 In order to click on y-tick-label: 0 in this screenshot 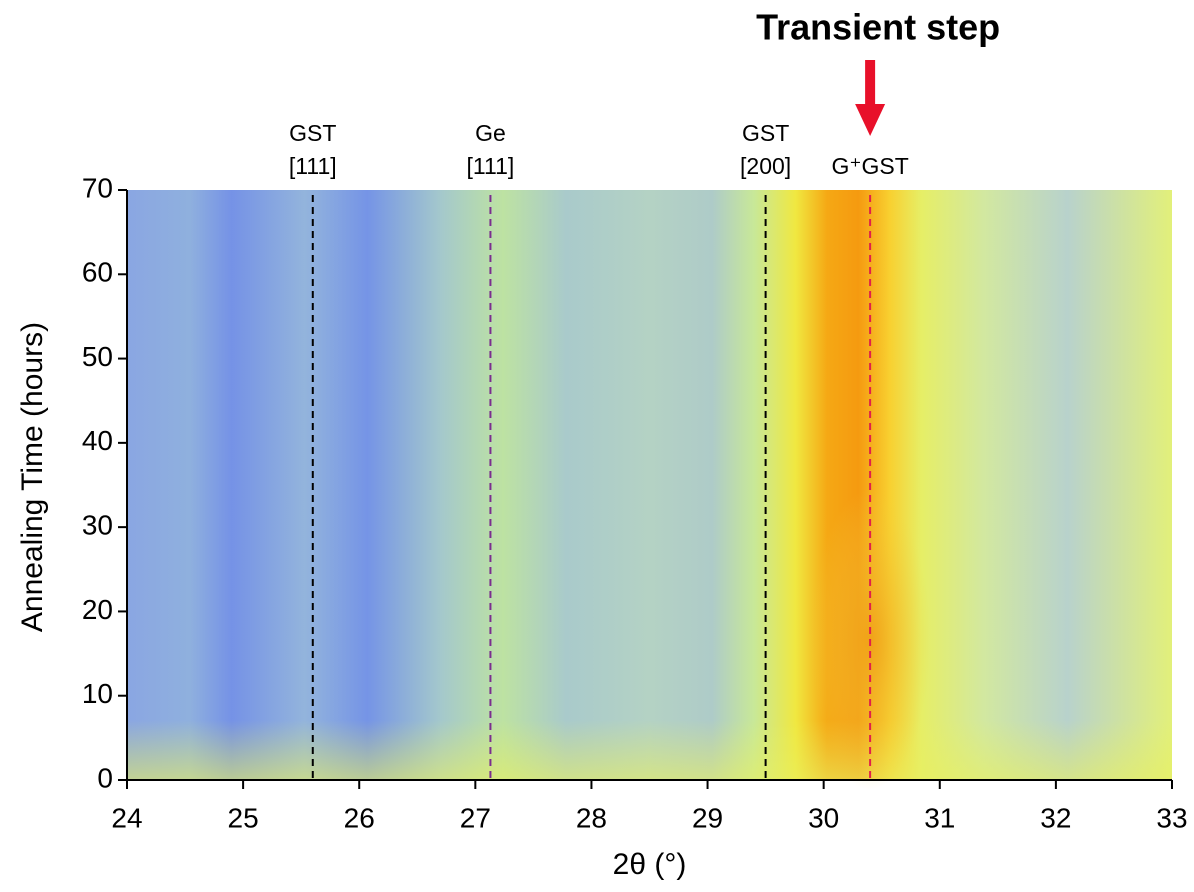, I will do `click(105, 777)`.